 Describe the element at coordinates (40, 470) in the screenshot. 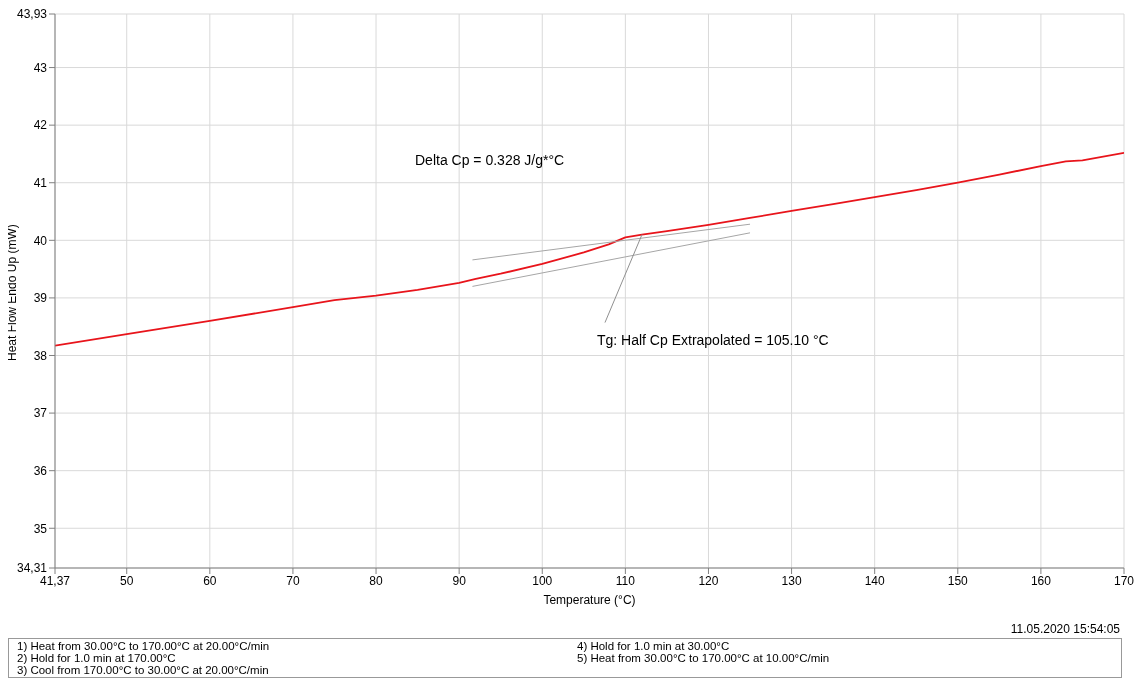

I see `y-tick-label: 36` at that location.